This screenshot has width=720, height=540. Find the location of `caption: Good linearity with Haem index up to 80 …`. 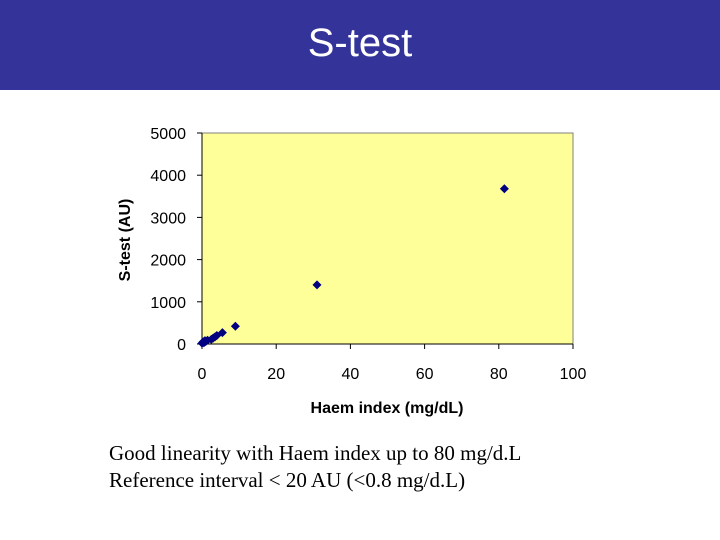

caption: Good linearity with Haem index up to 80 … is located at coordinates (315, 467).